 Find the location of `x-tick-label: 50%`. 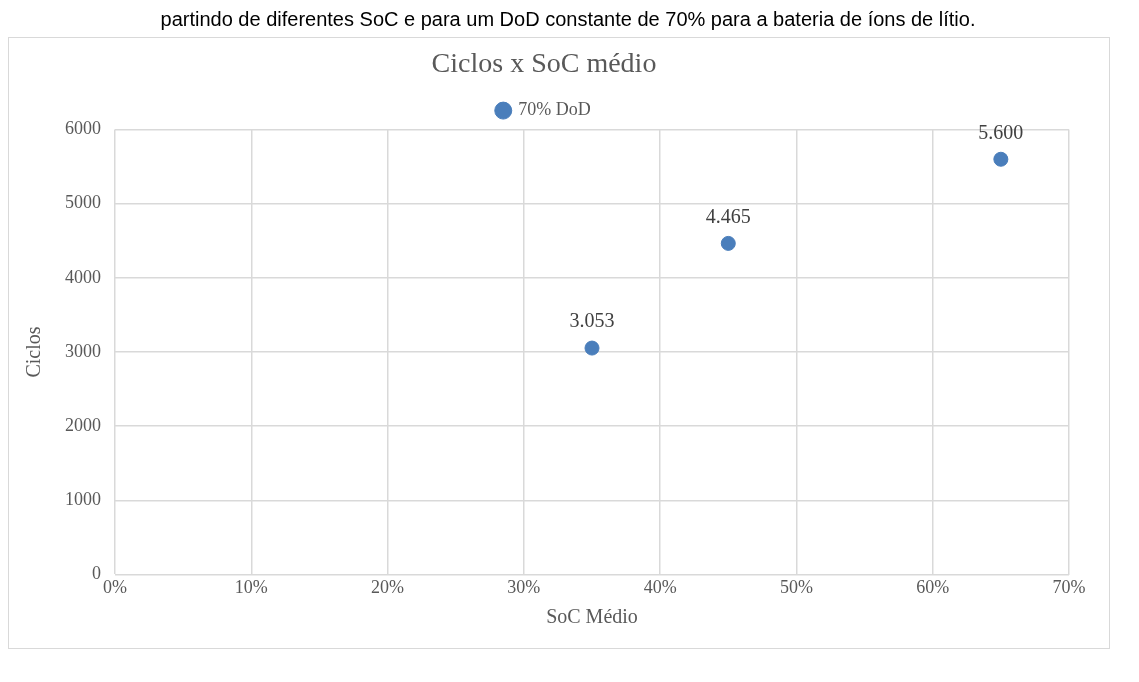

x-tick-label: 50% is located at coordinates (796, 586).